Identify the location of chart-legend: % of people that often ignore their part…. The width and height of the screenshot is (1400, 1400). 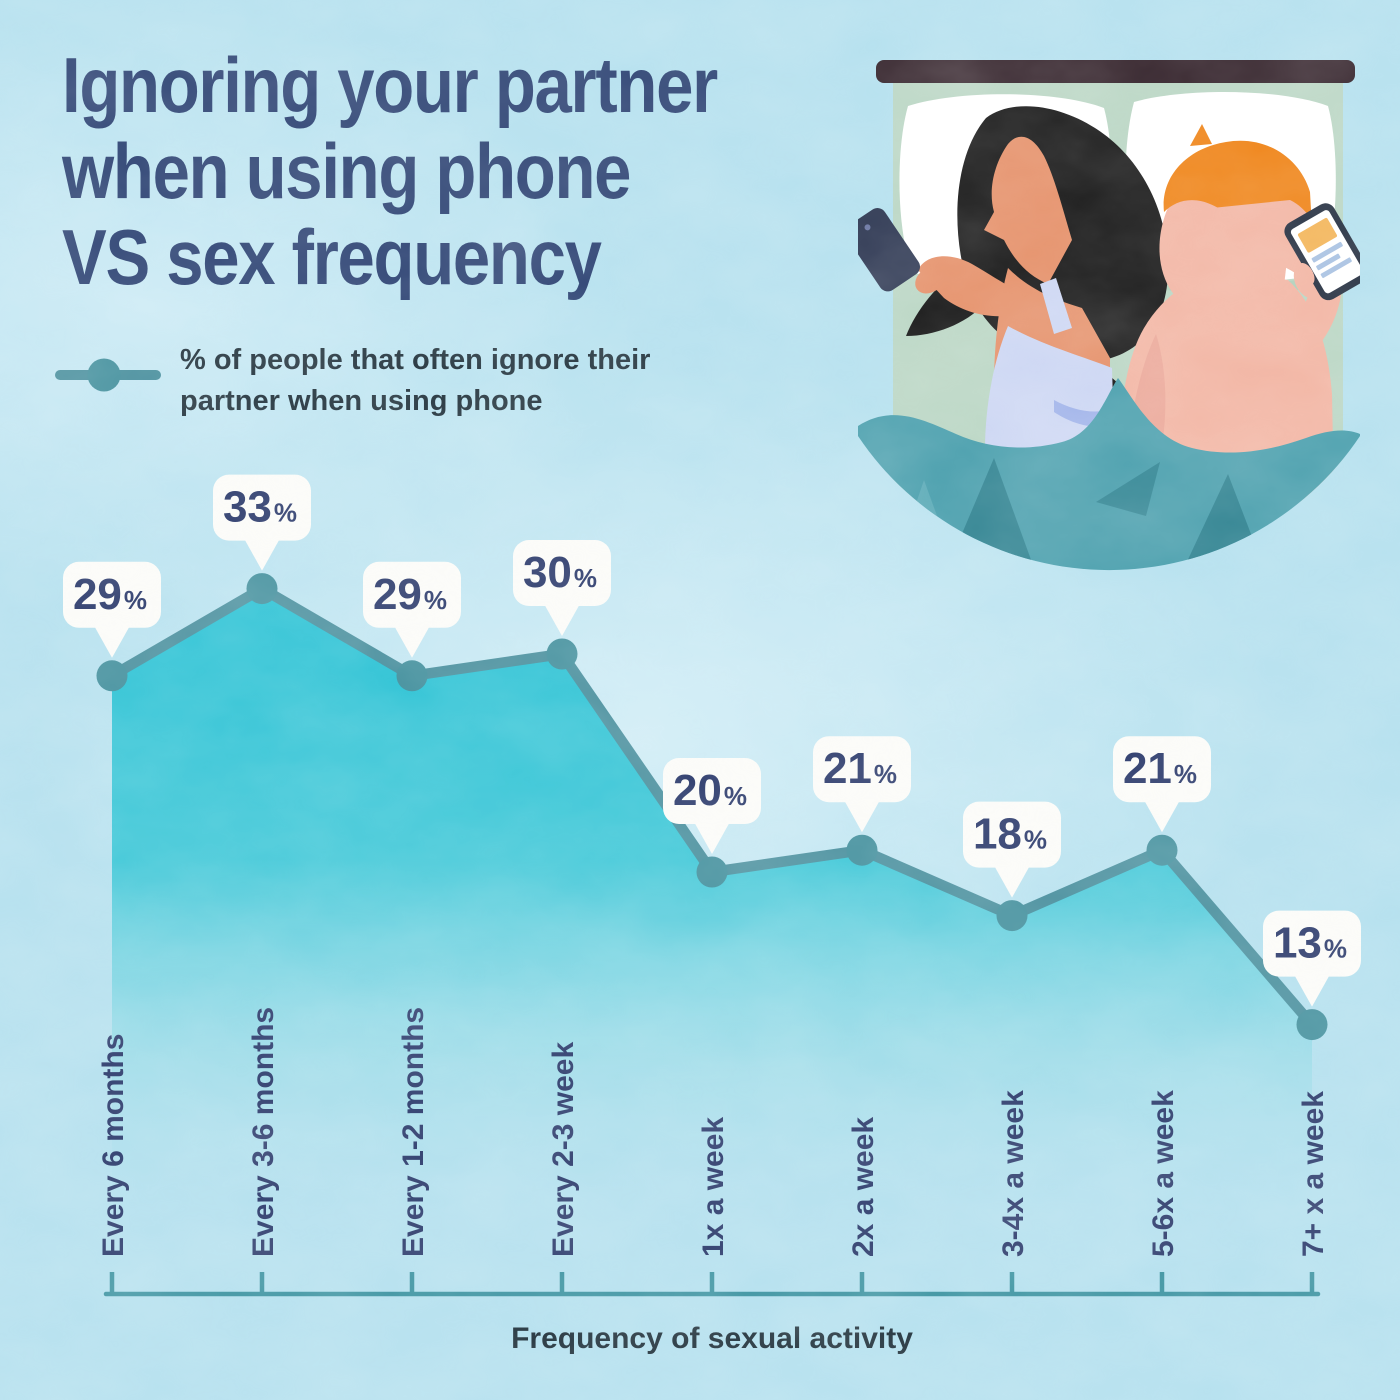
(366, 380).